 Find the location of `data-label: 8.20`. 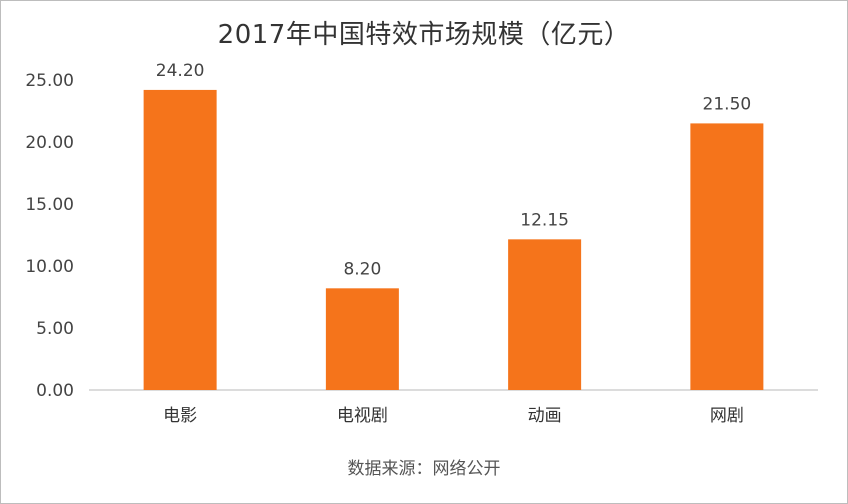

data-label: 8.20 is located at coordinates (362, 269).